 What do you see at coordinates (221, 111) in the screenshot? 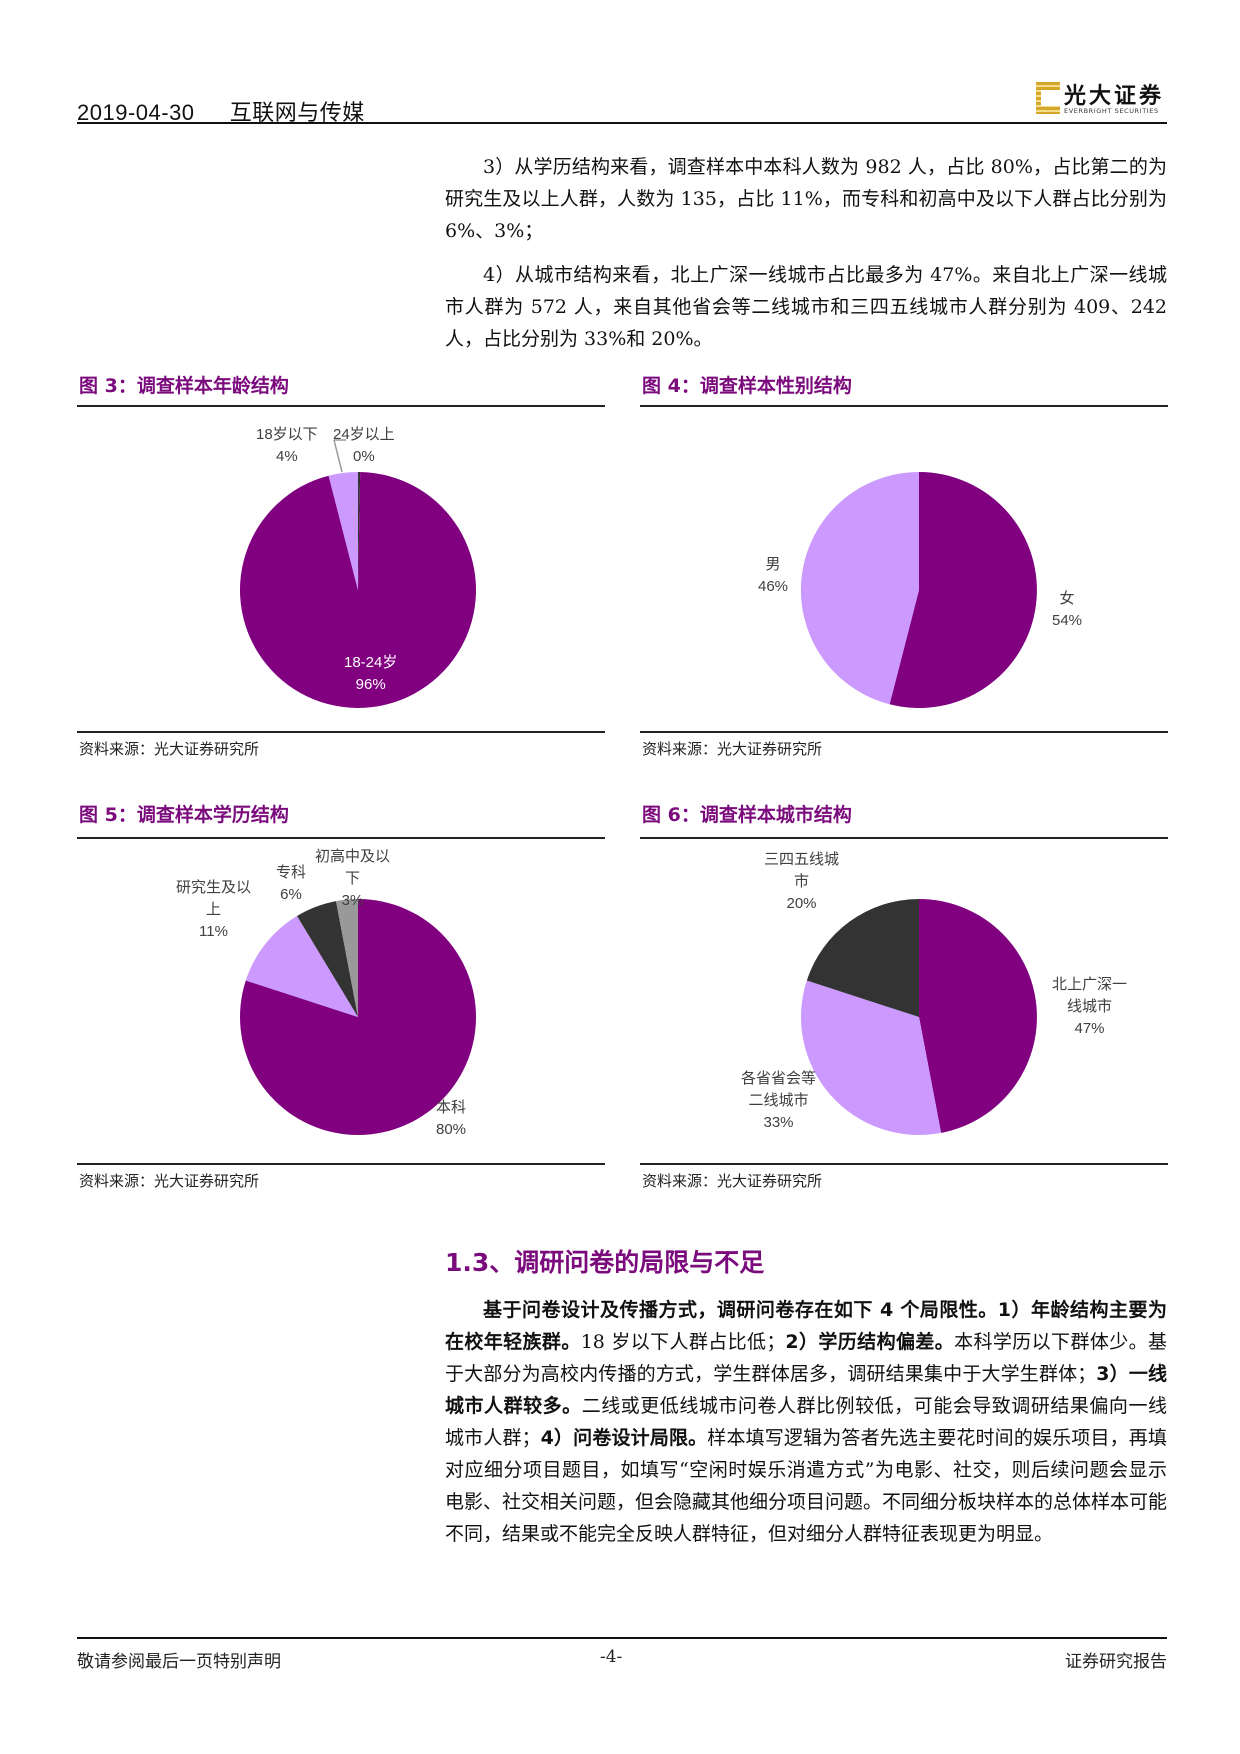
I see `report-header: 2019-04-30 互联网与传媒` at bounding box center [221, 111].